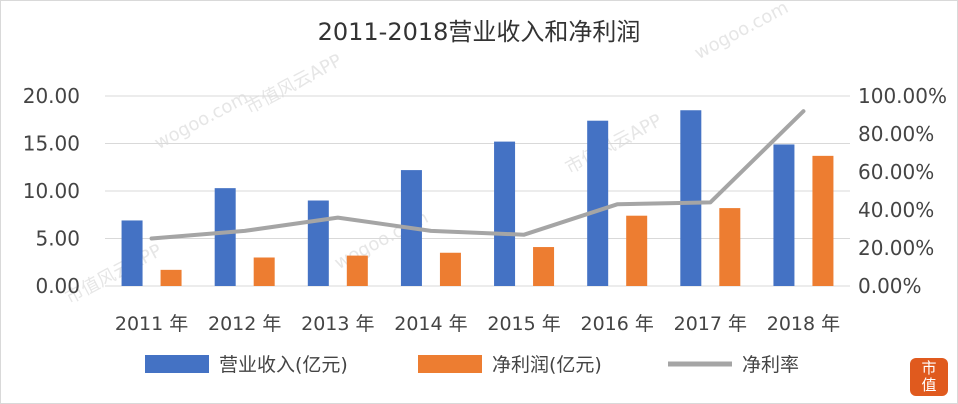 The height and width of the screenshot is (404, 958). What do you see at coordinates (337, 324) in the screenshot?
I see `x-tick-label: 2013 年` at bounding box center [337, 324].